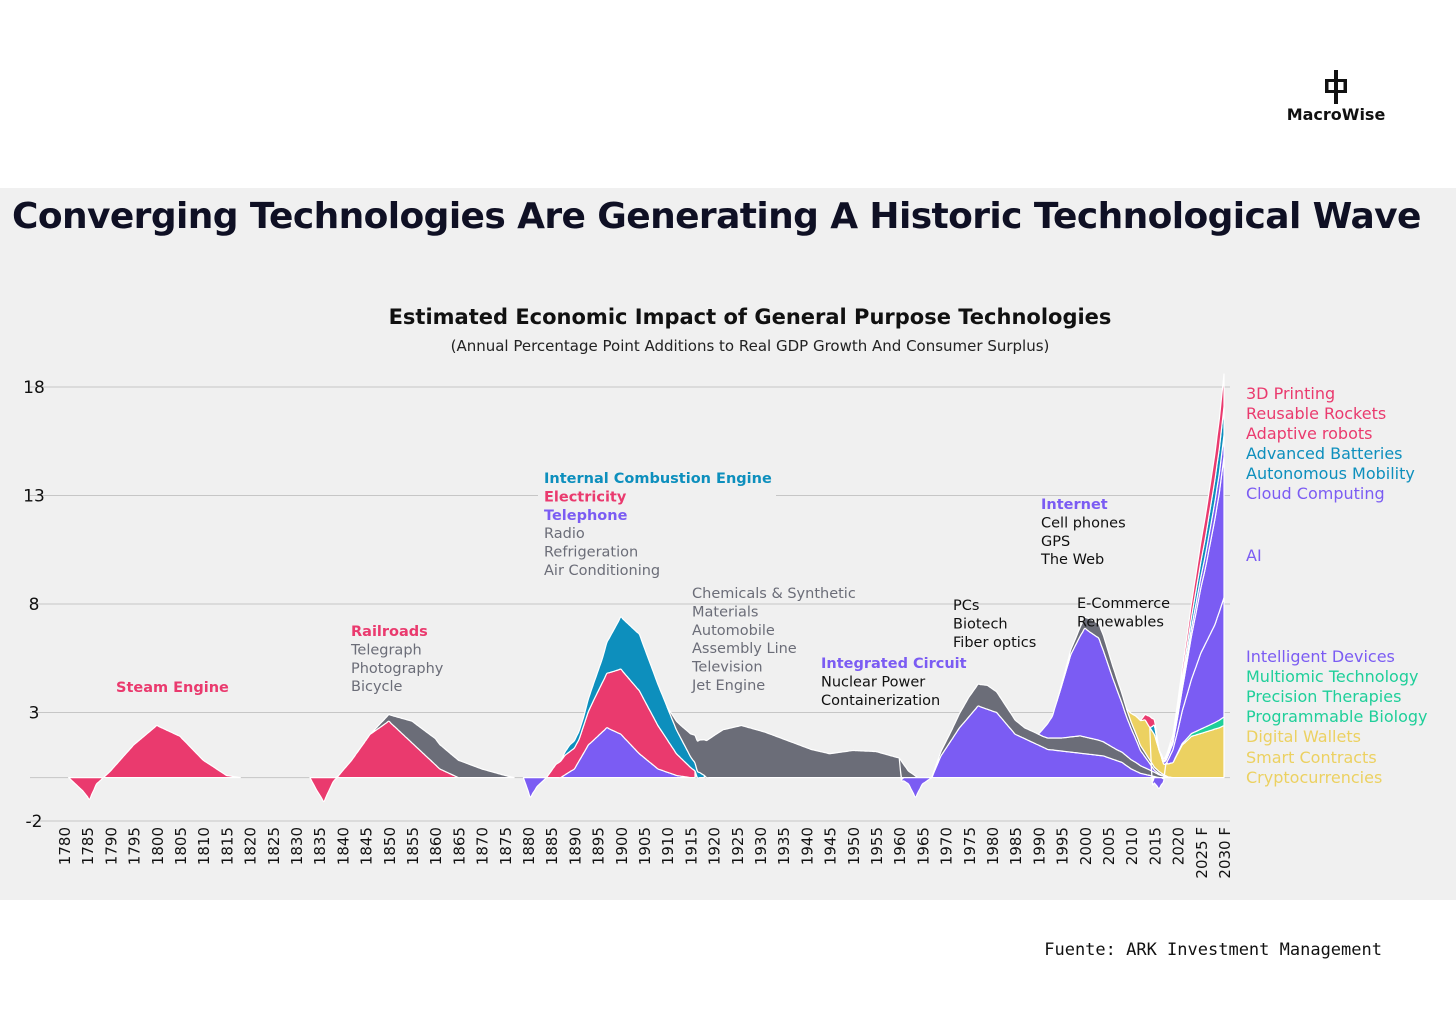 Image resolution: width=1456 pixels, height=1028 pixels. I want to click on annotation-label: Chemicals & Synthetic, so click(774, 594).